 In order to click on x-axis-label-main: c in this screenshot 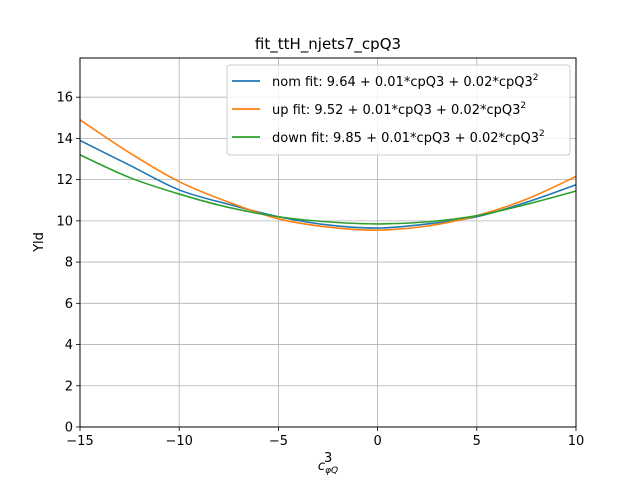, I will do `click(321, 466)`.